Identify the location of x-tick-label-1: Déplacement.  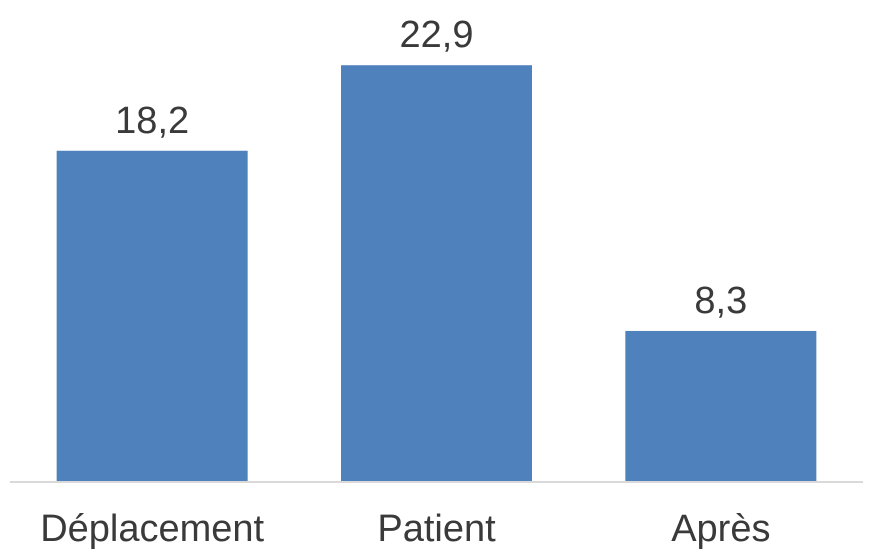
(152, 529).